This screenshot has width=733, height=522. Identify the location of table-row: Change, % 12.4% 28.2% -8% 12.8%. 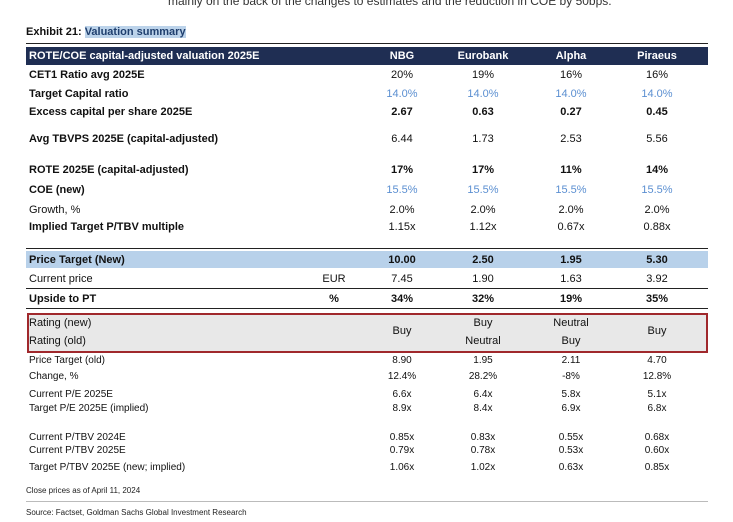
(367, 377).